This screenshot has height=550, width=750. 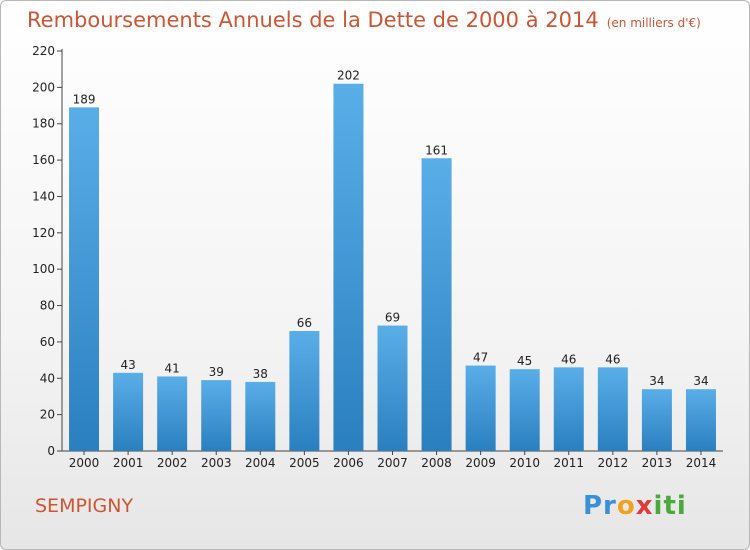 What do you see at coordinates (84, 463) in the screenshot?
I see `x-tick-label: 2000` at bounding box center [84, 463].